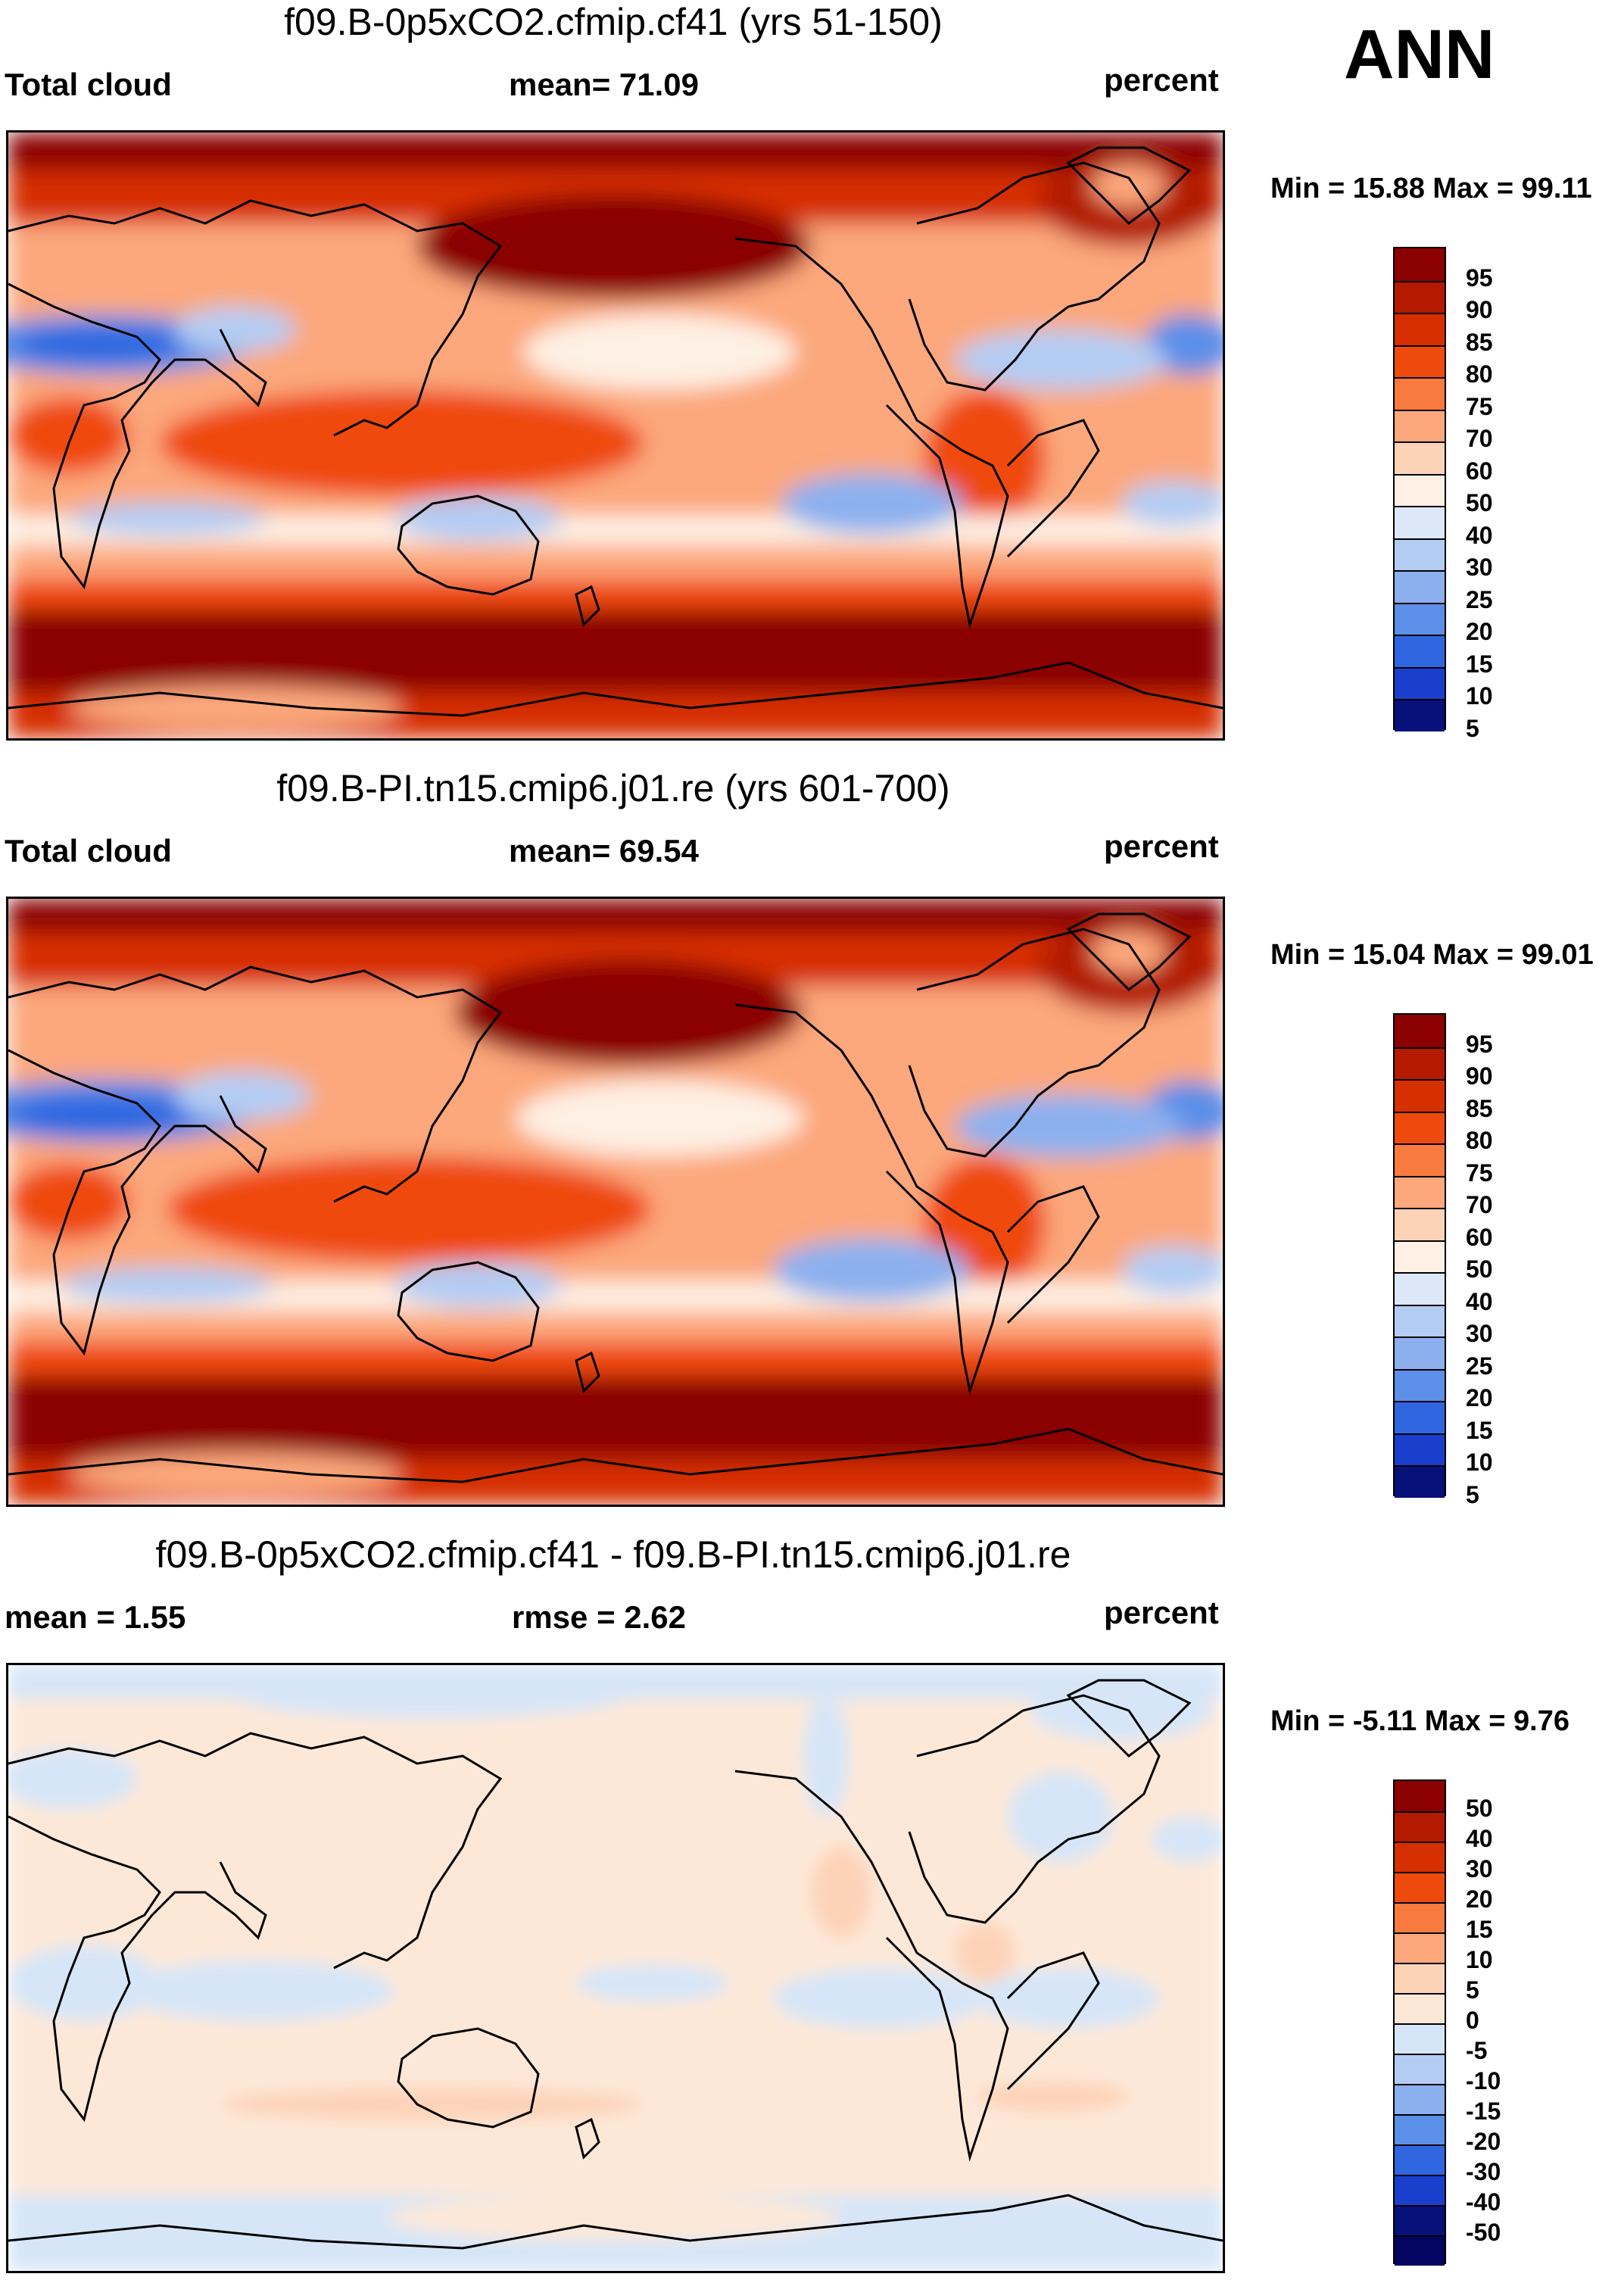 This screenshot has height=2280, width=1624. I want to click on colorbar-label: -10, so click(1483, 2080).